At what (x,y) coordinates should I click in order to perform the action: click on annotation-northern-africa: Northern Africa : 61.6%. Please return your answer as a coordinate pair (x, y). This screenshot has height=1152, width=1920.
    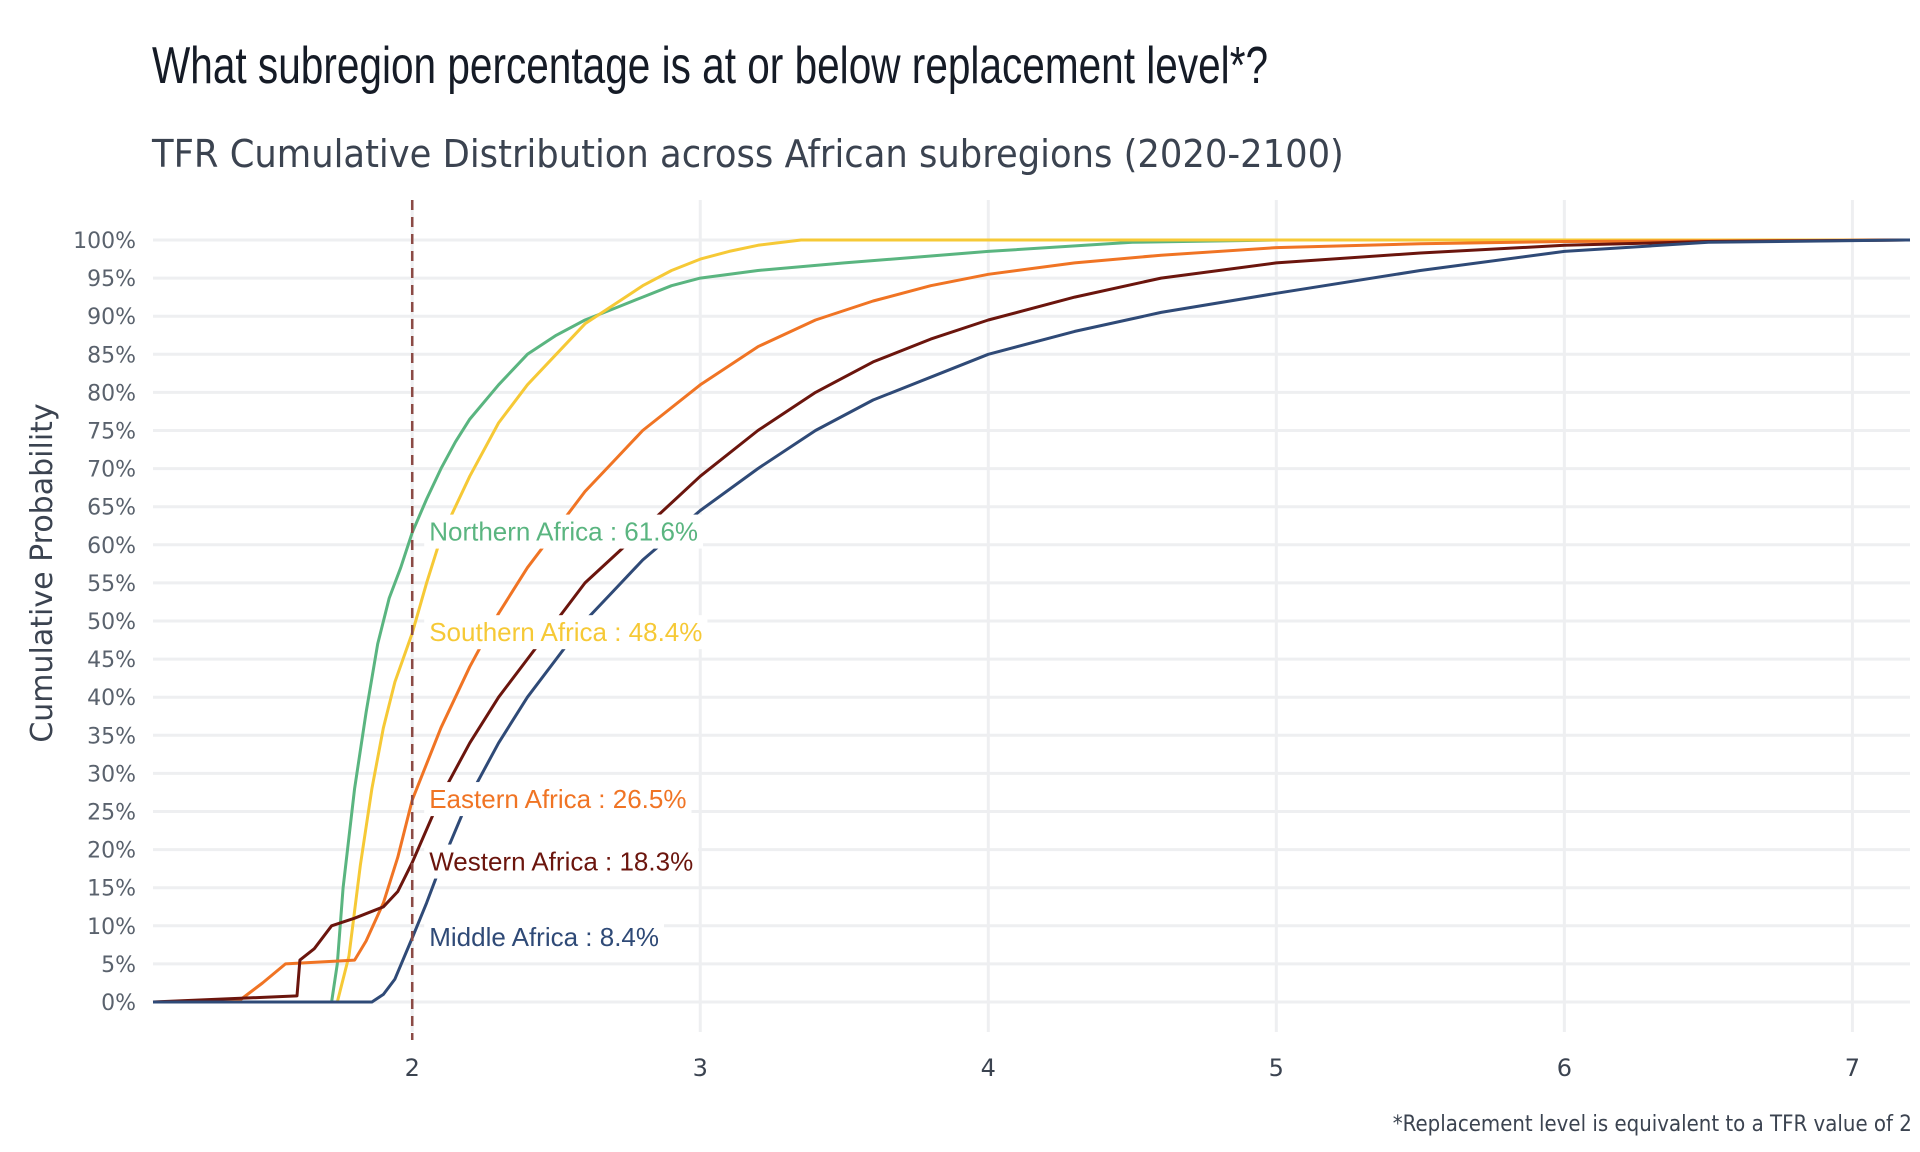
    Looking at the image, I should click on (564, 531).